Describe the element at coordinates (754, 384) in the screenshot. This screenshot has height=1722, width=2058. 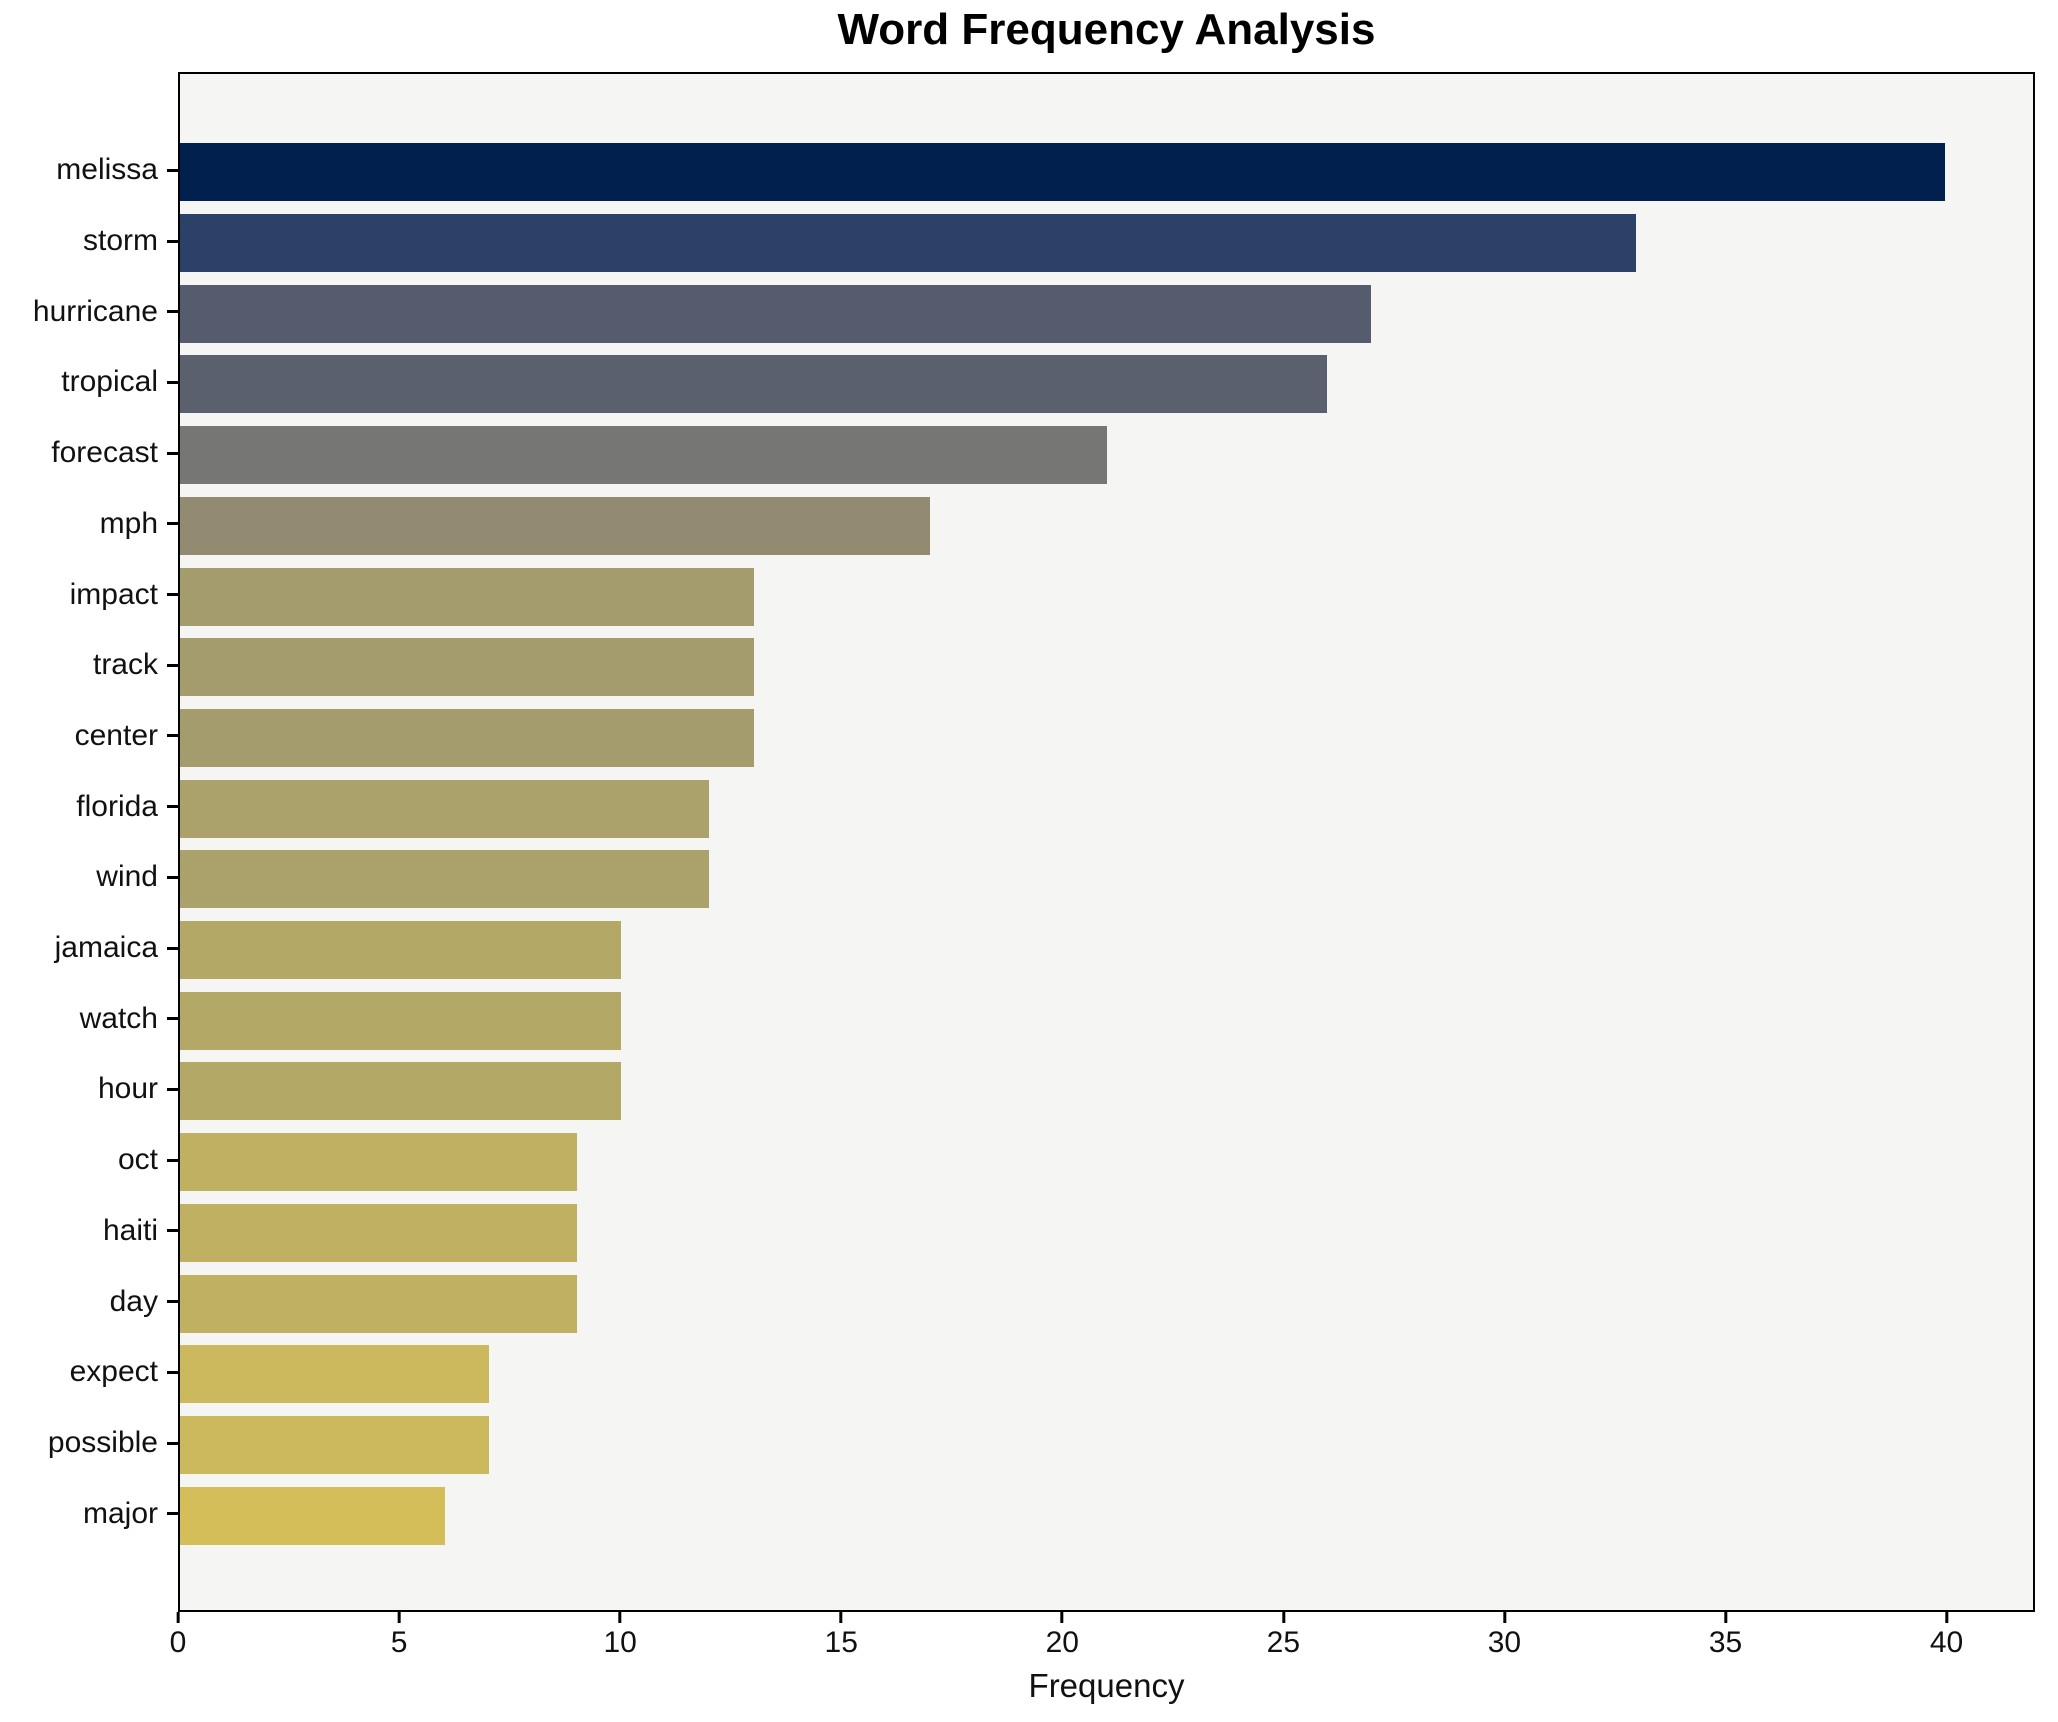
I see `bar-tropical` at that location.